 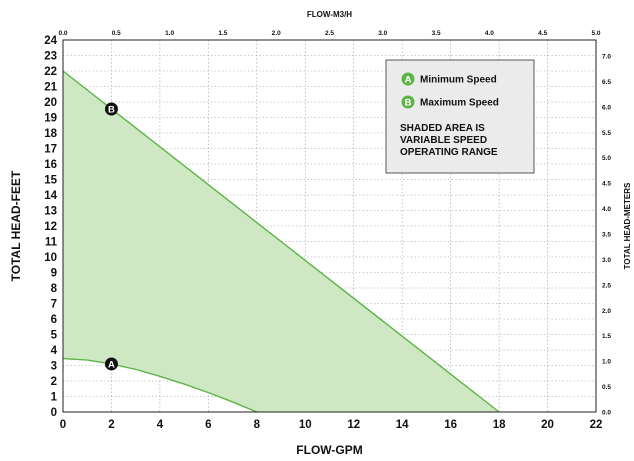 What do you see at coordinates (50, 103) in the screenshot?
I see `y-tick-label: 20` at bounding box center [50, 103].